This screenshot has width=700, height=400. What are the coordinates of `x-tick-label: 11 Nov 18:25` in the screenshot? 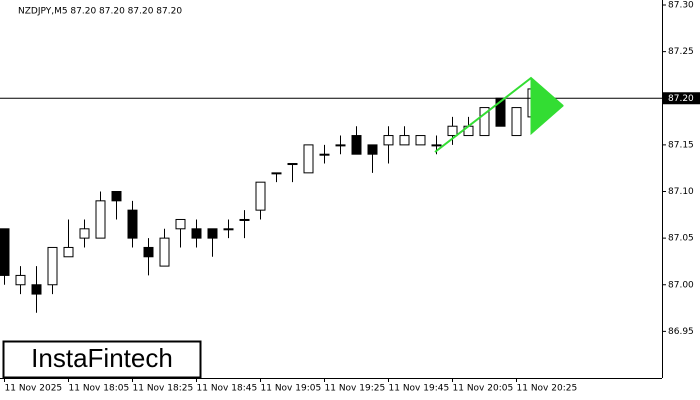 It's located at (163, 389).